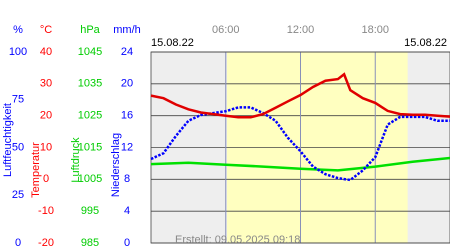 Image resolution: width=450 pixels, height=250 pixels. What do you see at coordinates (18, 195) in the screenshot?
I see `y-tick-label: 25` at bounding box center [18, 195].